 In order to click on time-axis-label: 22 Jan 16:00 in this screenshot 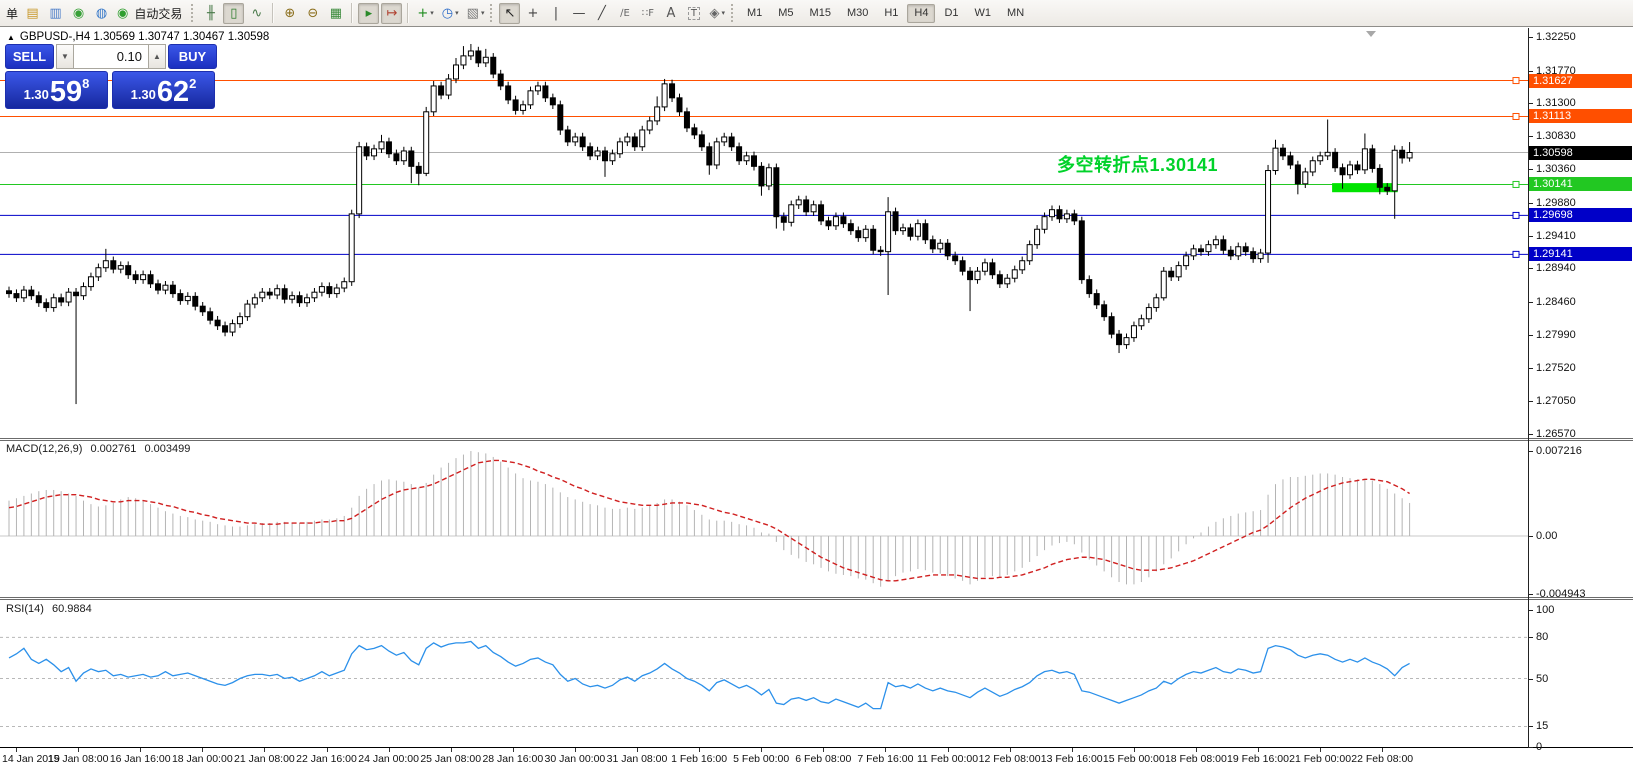, I will do `click(326, 759)`.